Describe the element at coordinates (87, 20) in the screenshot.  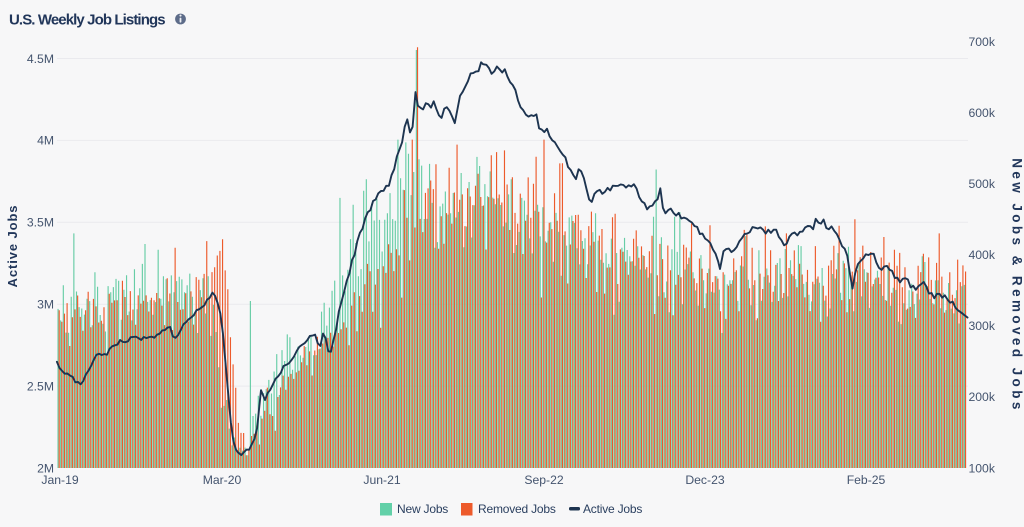
I see `svg-text: U.S. Weekly Job Listings` at that location.